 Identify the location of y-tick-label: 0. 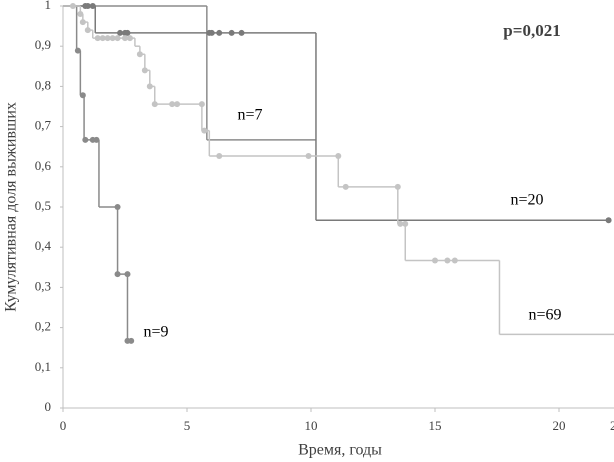
(48, 406).